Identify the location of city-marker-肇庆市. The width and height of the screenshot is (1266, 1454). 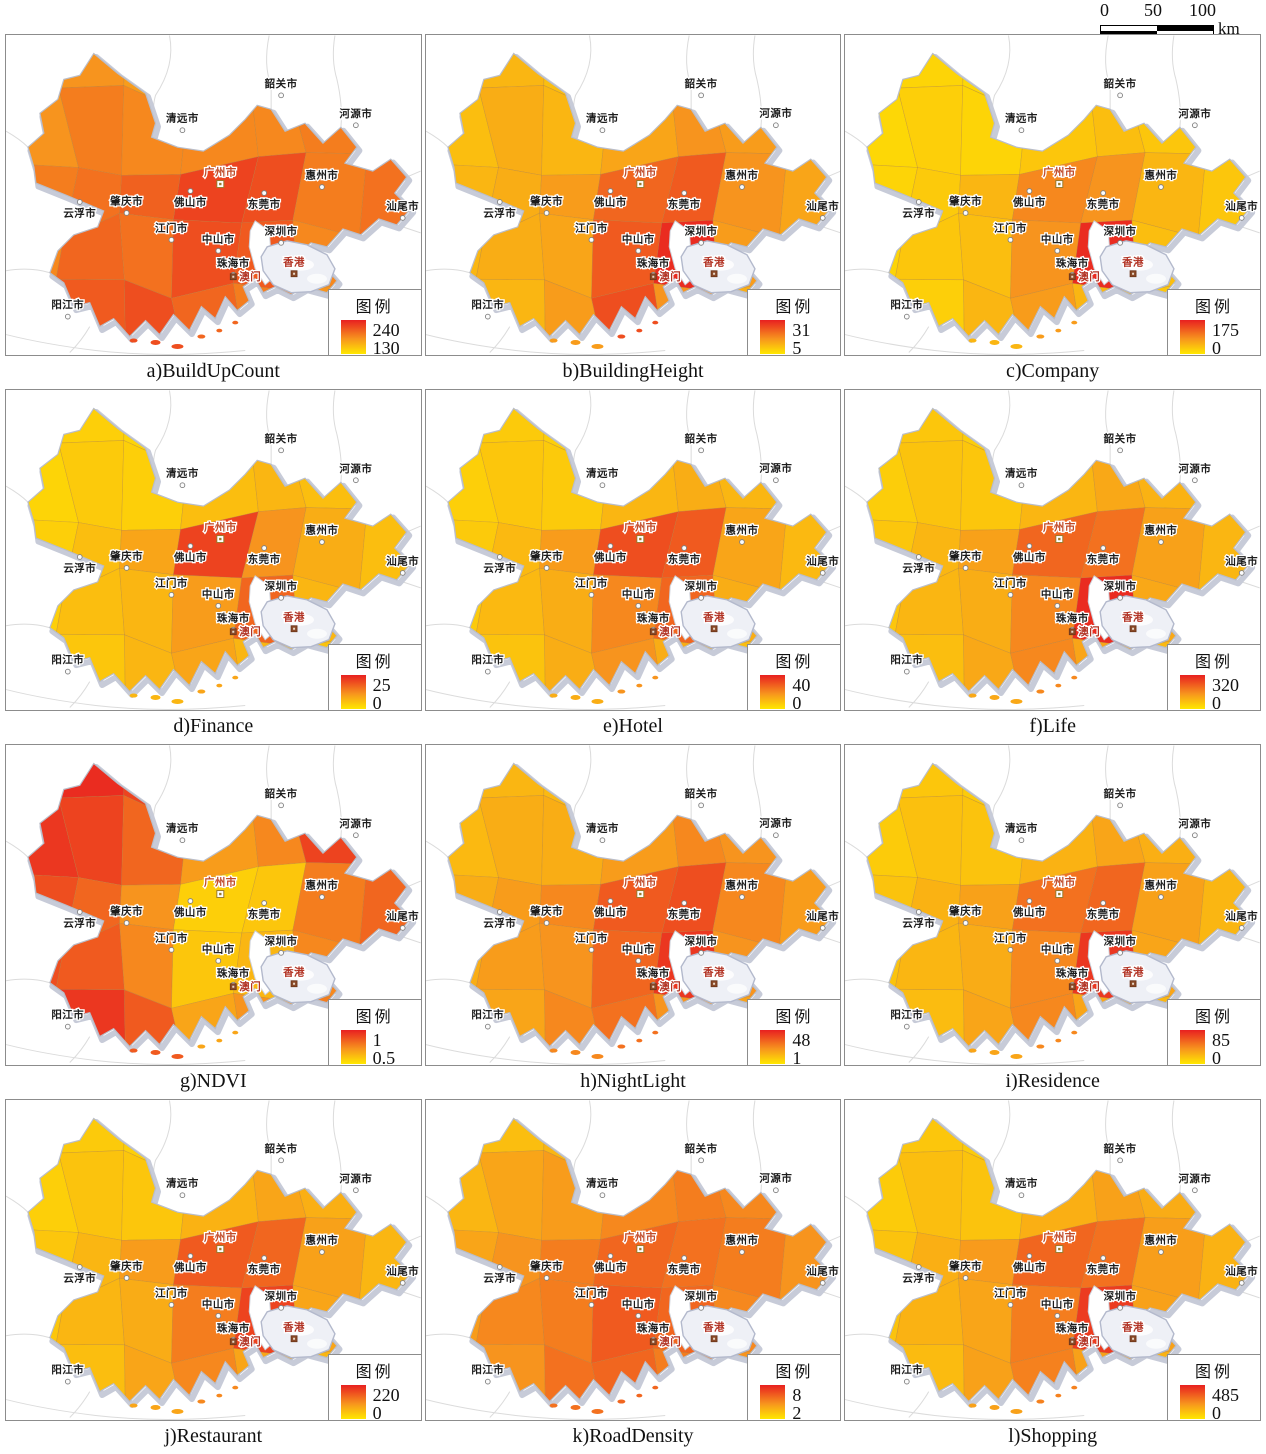
(966, 568).